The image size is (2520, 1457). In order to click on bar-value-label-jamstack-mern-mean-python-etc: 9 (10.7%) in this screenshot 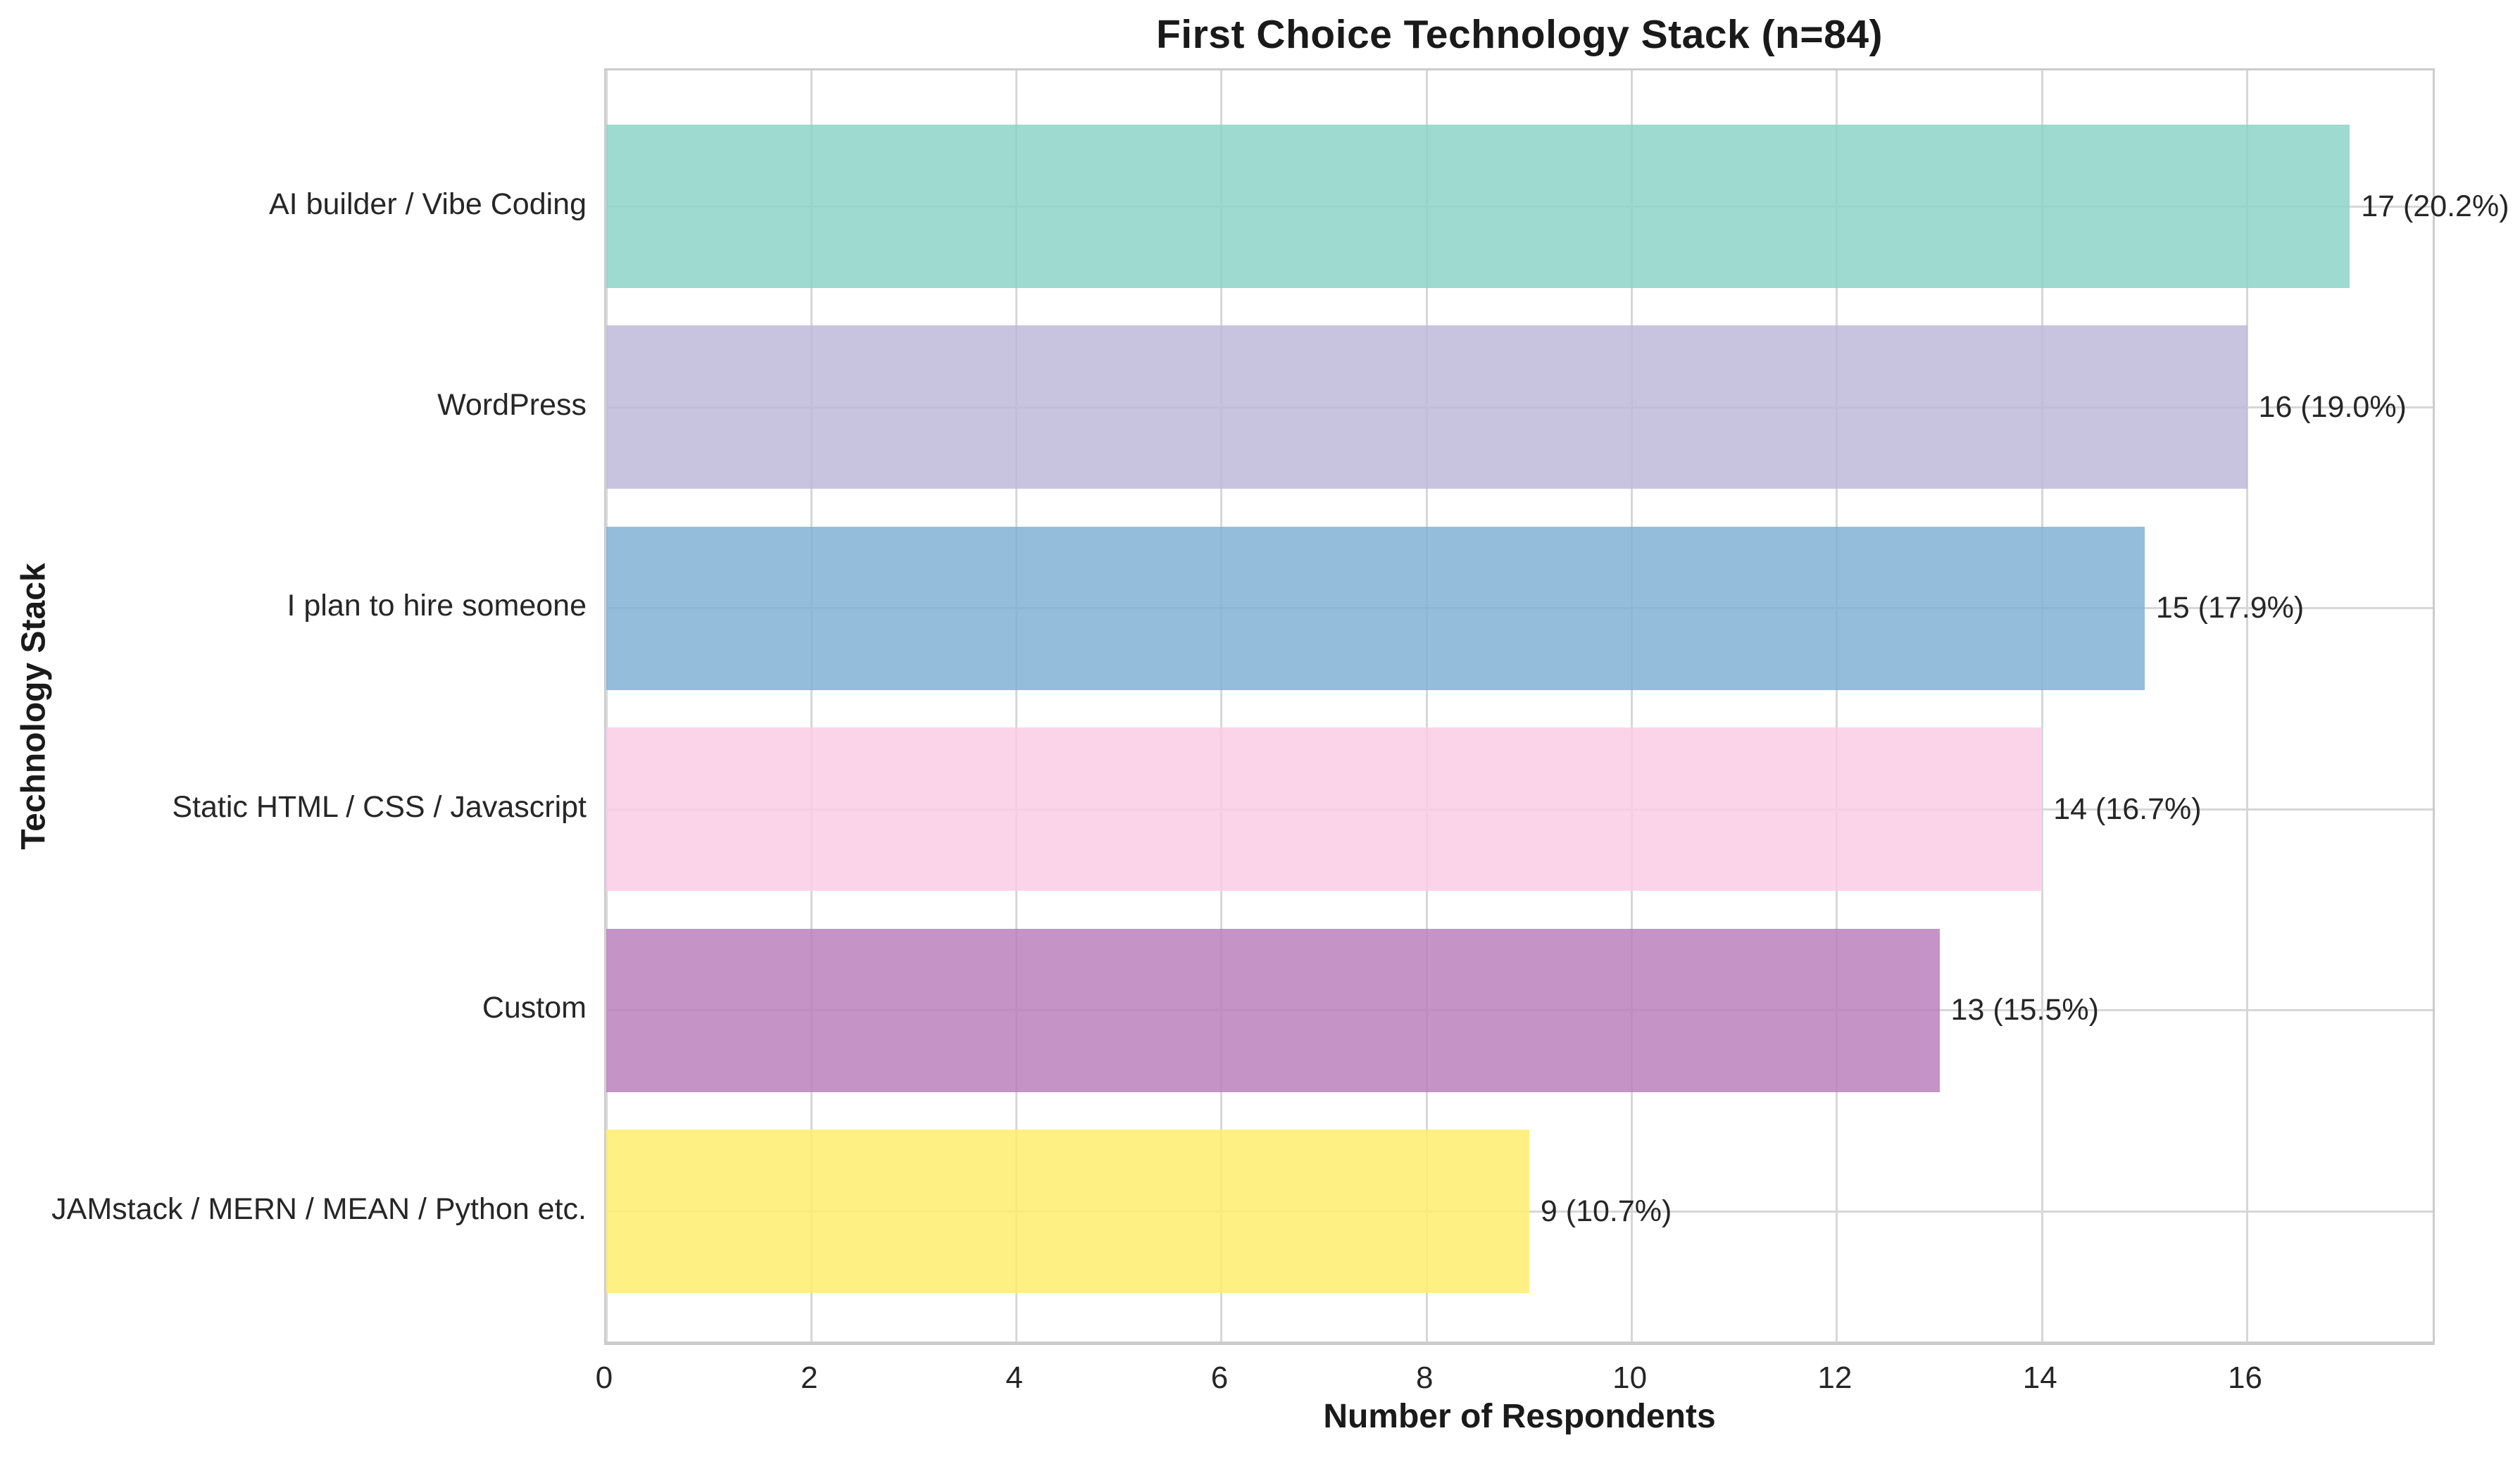, I will do `click(1606, 1211)`.